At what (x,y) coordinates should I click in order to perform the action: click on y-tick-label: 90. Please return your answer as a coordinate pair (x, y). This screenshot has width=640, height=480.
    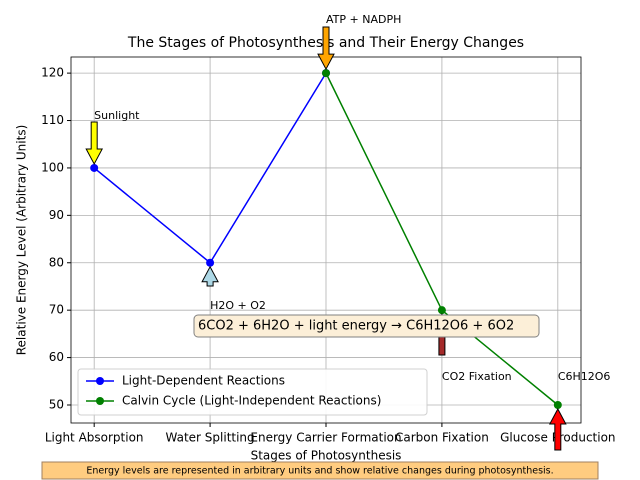
    Looking at the image, I should click on (56, 215).